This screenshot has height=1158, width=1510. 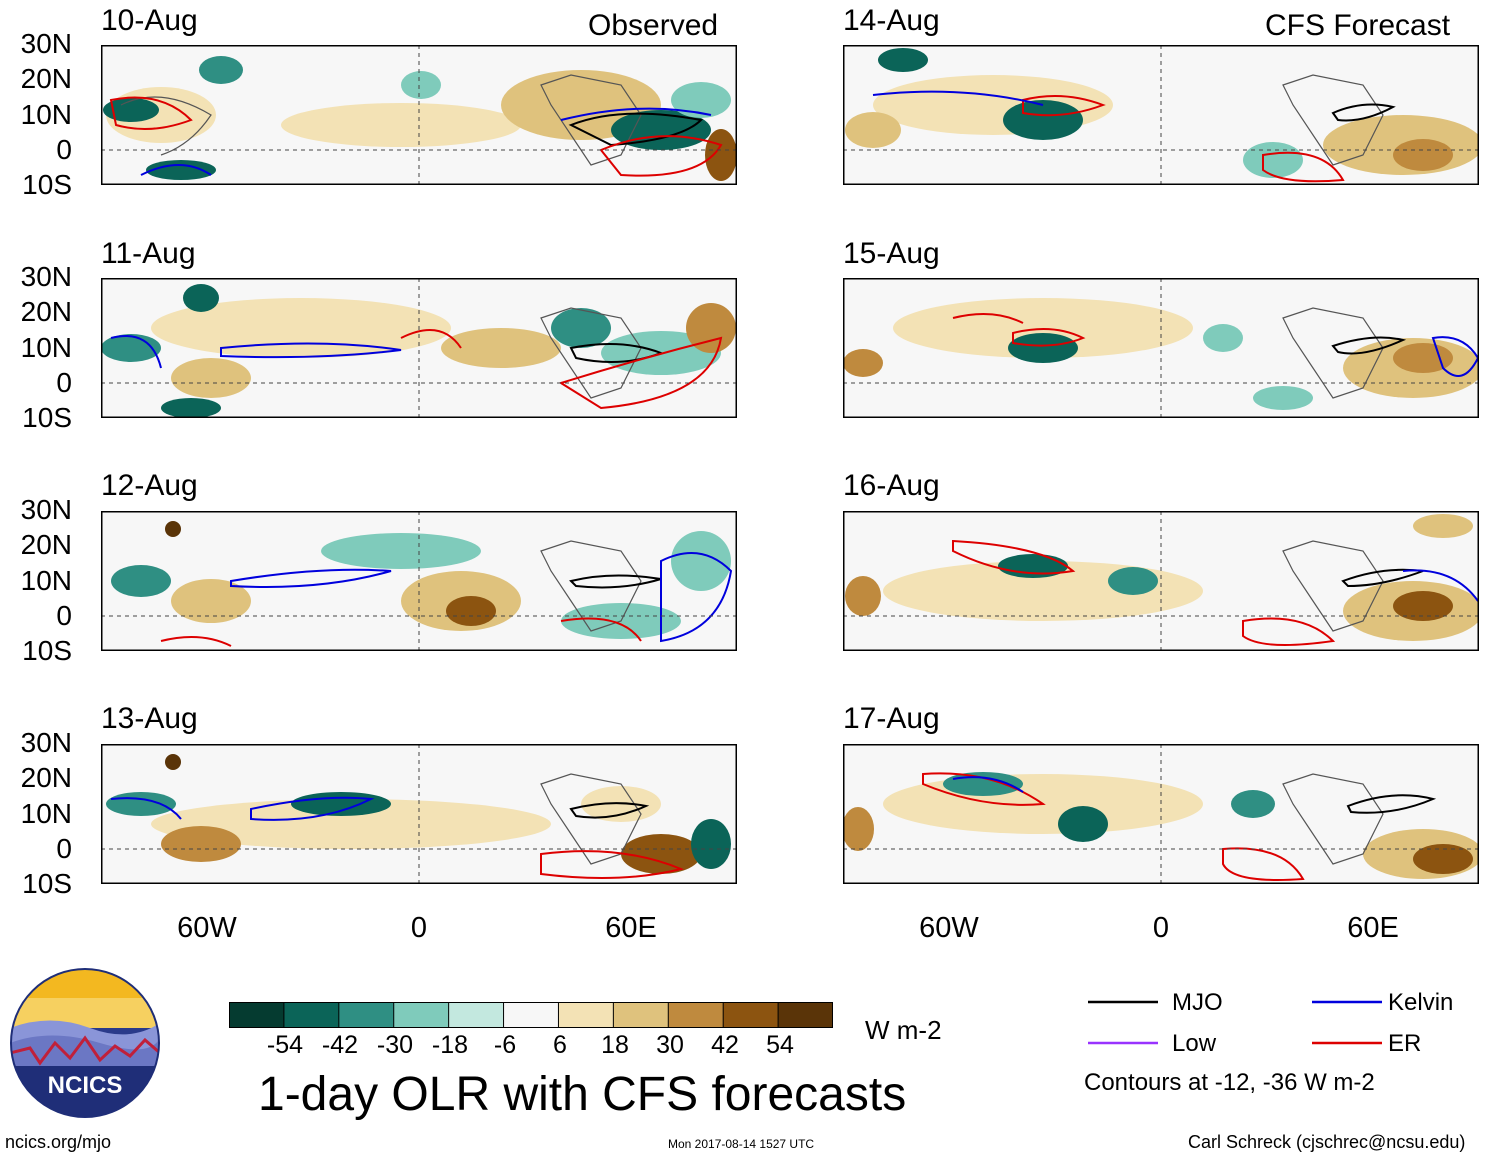 I want to click on colorbar-label: 30, so click(x=670, y=1045).